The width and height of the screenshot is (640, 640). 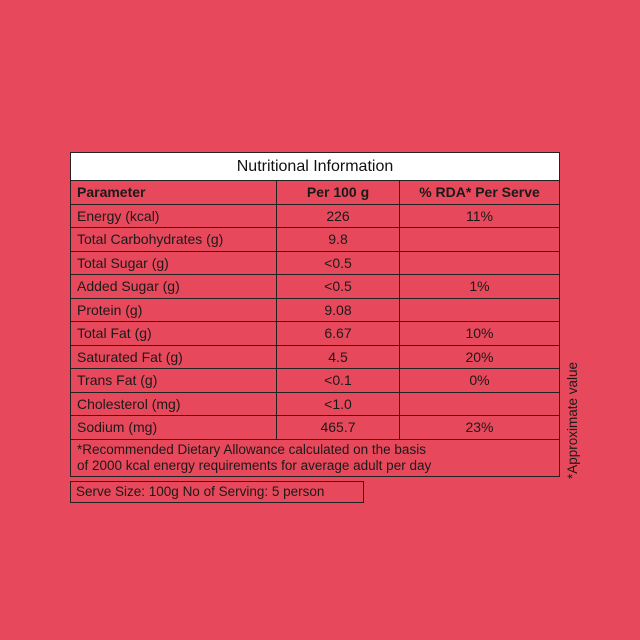 I want to click on cell-rda: 1%, so click(x=479, y=286).